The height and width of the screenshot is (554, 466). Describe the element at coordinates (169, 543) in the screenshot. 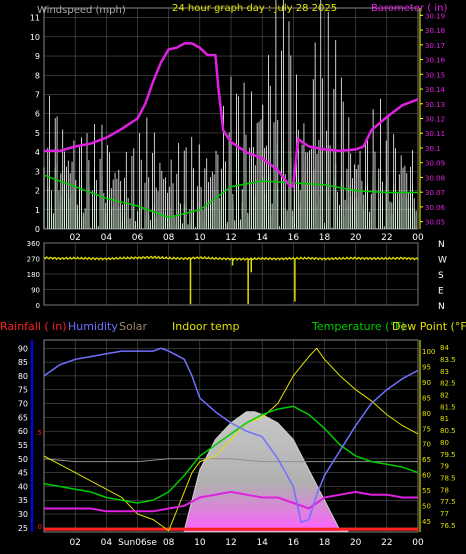

I see `panel3-x-tick: 08` at that location.